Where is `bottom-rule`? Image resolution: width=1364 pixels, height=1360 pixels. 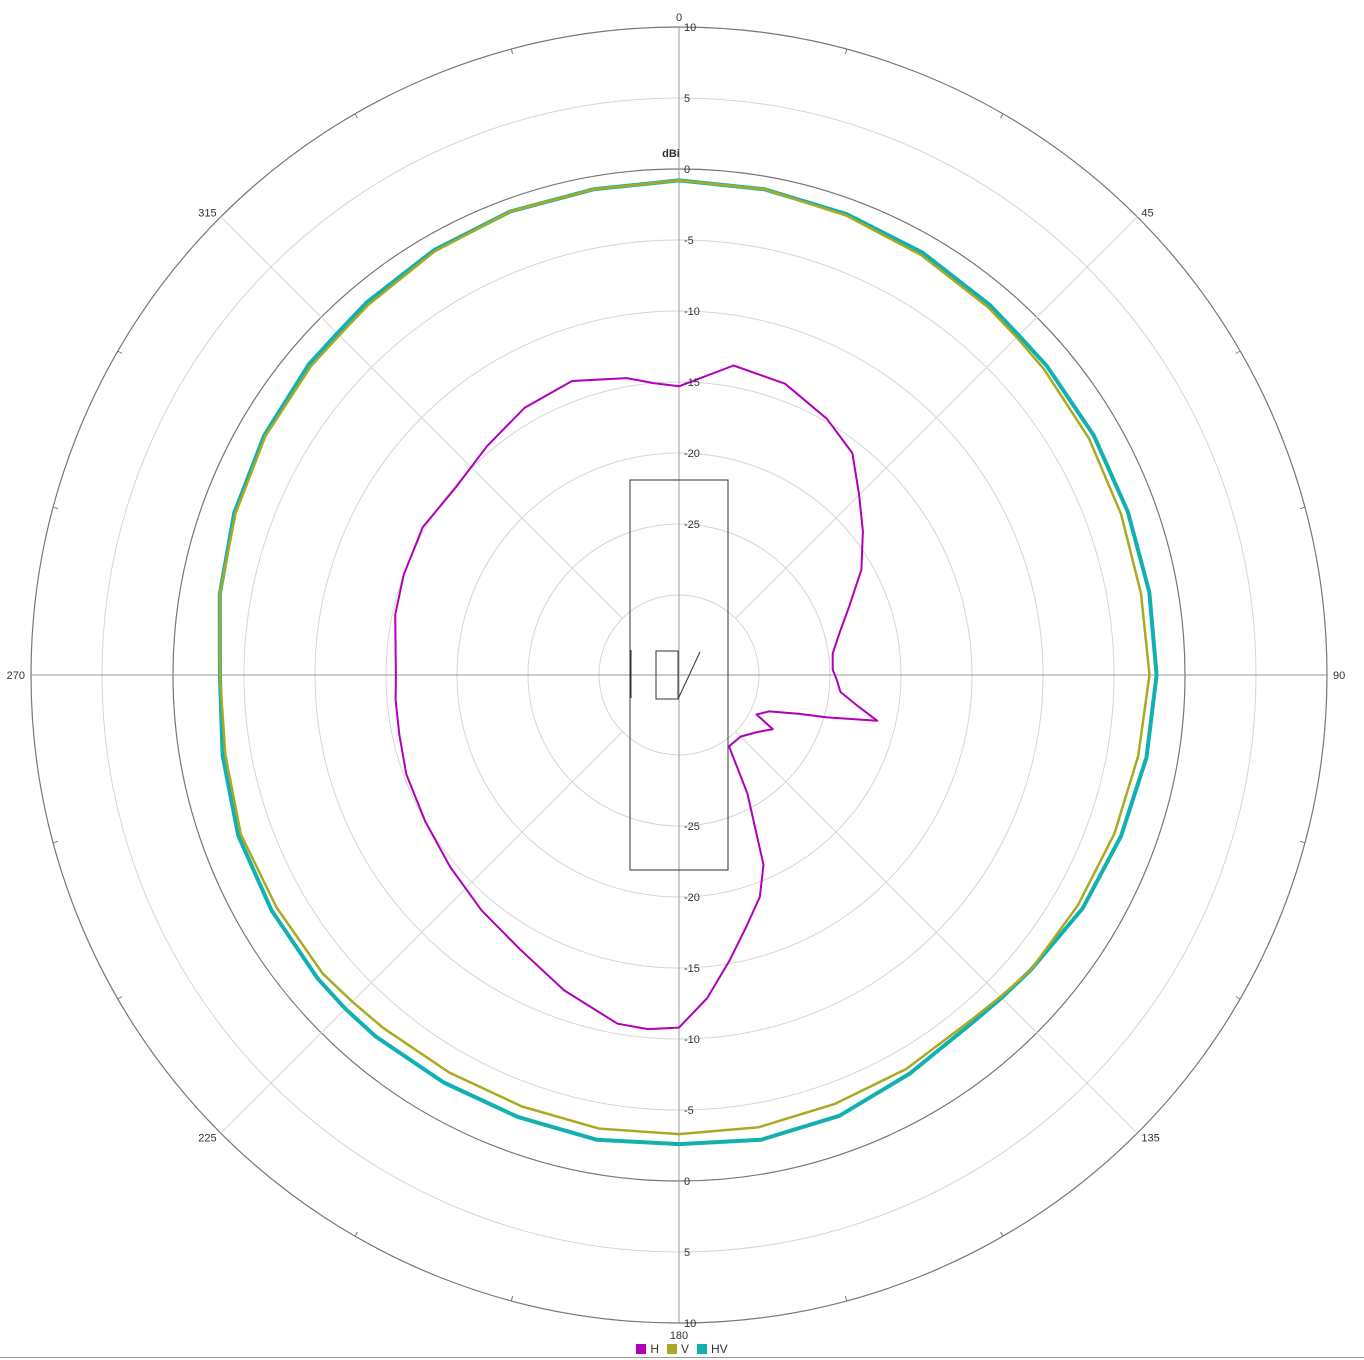
bottom-rule is located at coordinates (682, 1357).